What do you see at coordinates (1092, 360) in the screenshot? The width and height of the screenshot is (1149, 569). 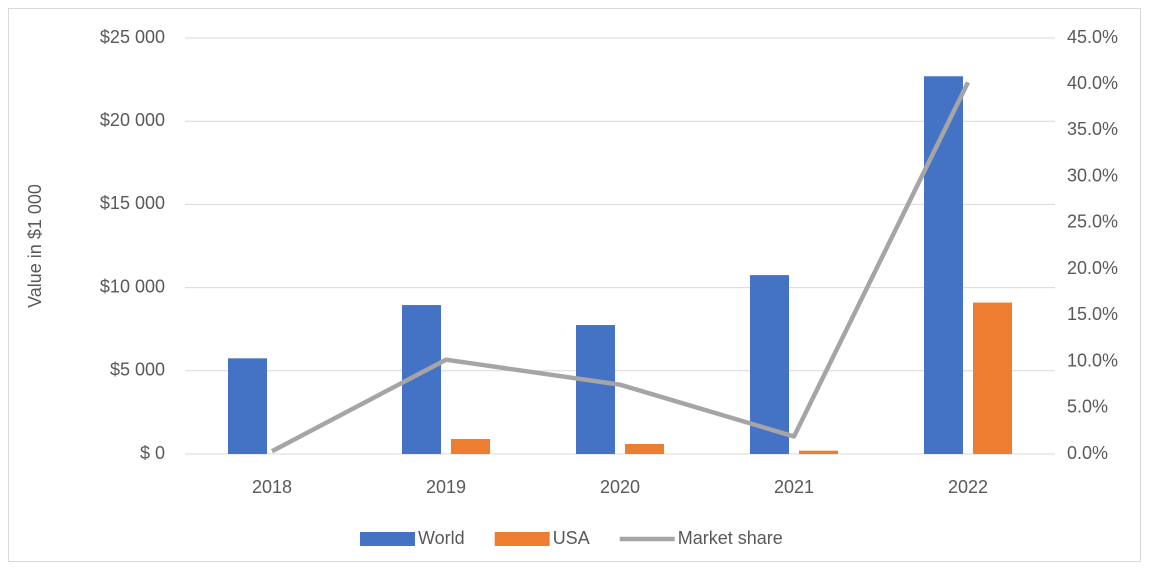 I see `y2-tick-label: 10.0%` at bounding box center [1092, 360].